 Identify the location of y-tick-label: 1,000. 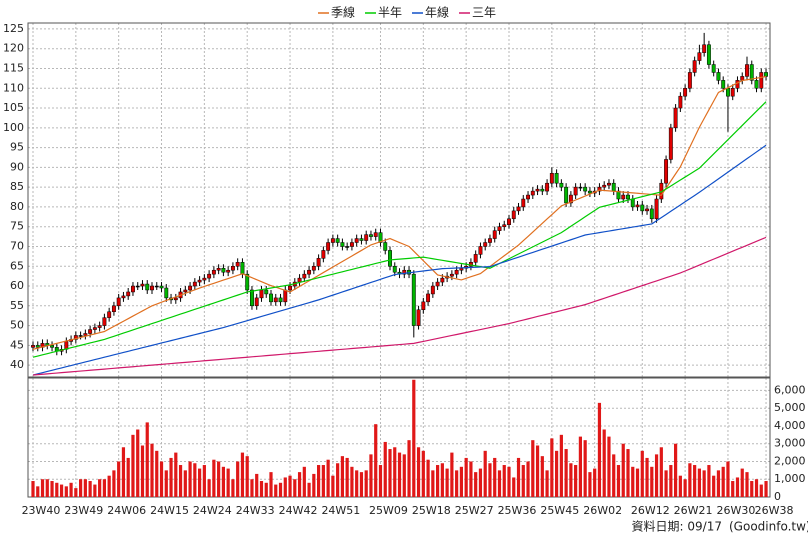
(790, 478).